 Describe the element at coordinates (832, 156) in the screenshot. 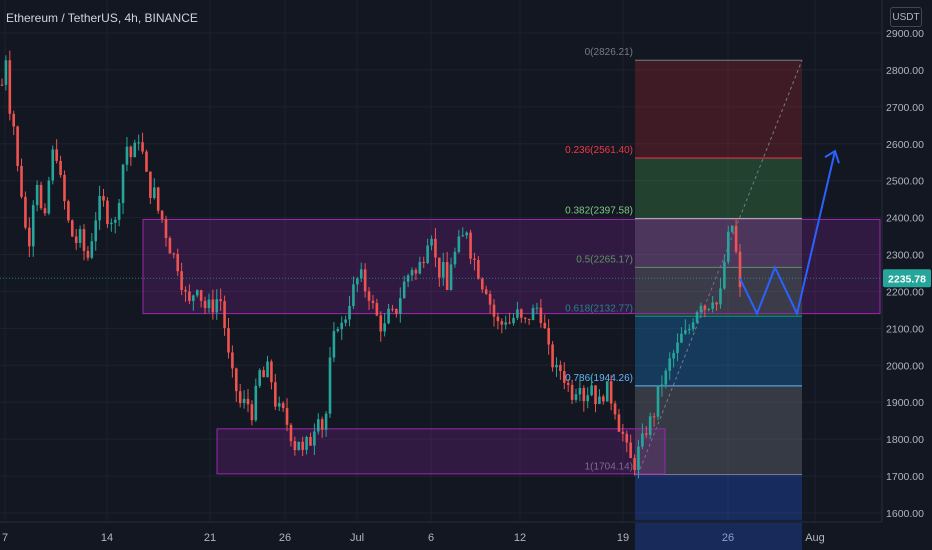

I see `arrowhead-icon` at that location.